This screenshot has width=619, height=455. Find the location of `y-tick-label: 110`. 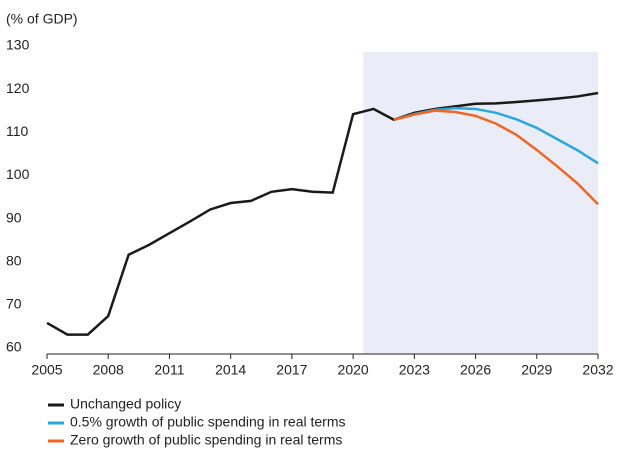

y-tick-label: 110 is located at coordinates (17, 131).